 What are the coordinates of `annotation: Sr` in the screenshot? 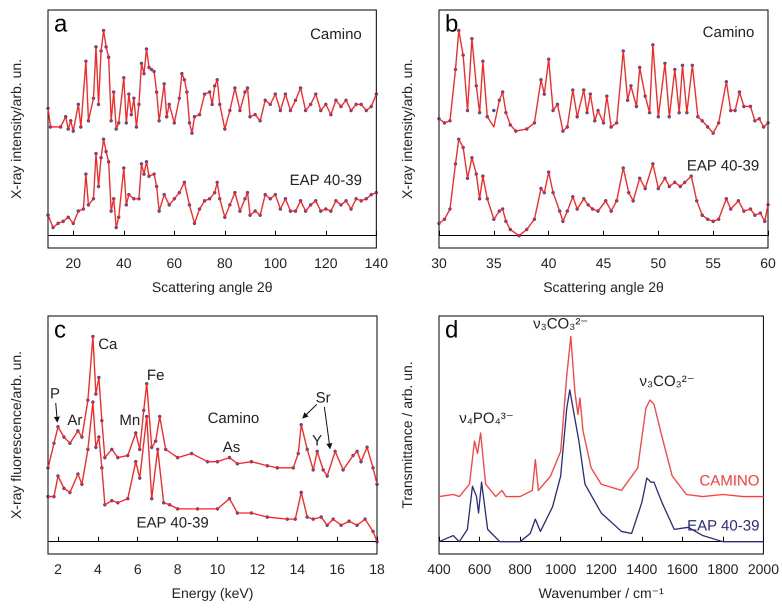 It's located at (323, 398).